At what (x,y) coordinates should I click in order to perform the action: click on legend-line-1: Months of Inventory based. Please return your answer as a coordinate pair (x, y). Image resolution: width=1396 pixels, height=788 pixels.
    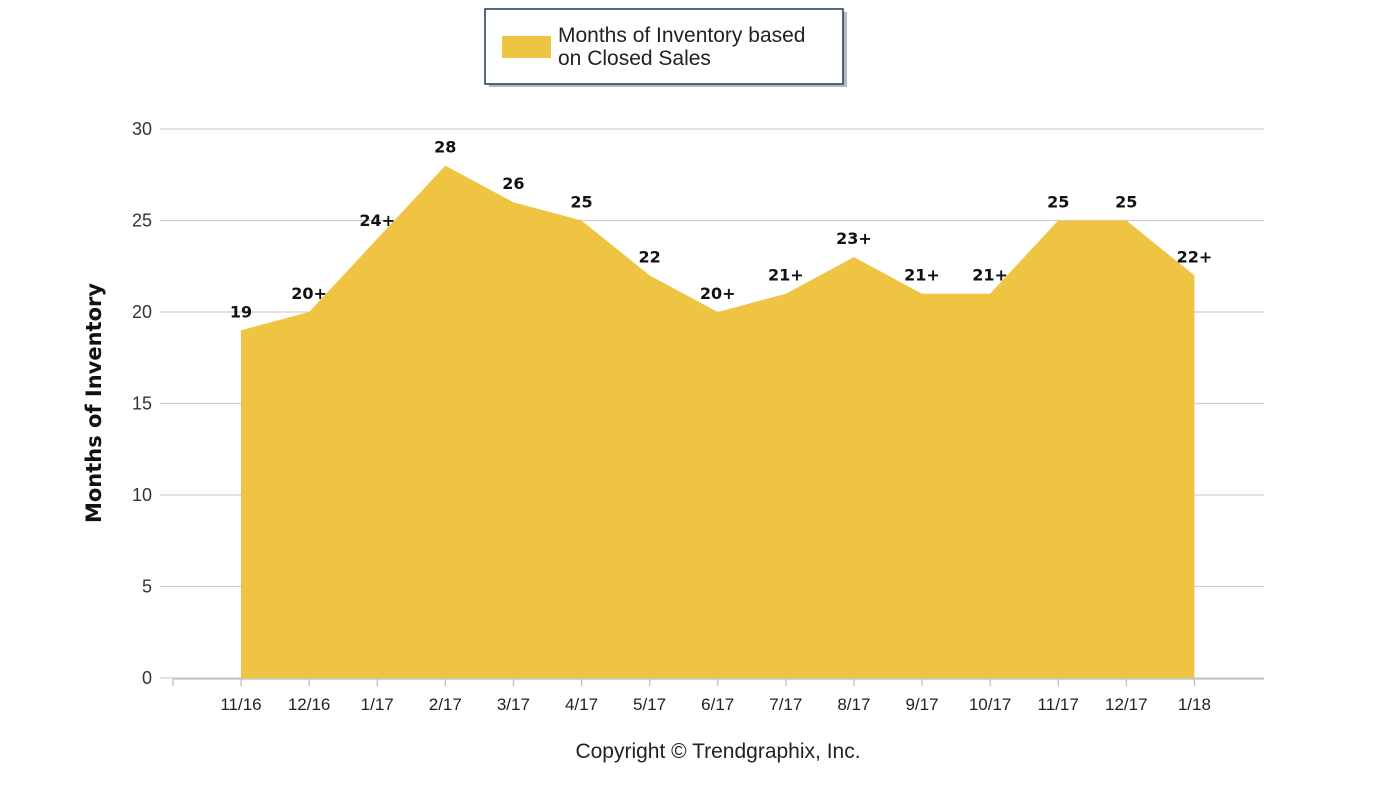
    Looking at the image, I should click on (681, 35).